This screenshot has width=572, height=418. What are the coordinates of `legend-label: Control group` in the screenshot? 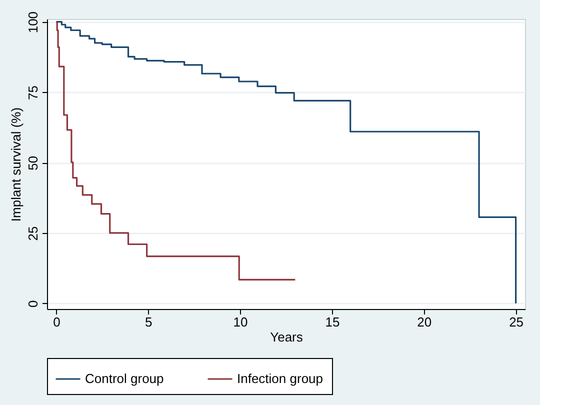 It's located at (124, 378).